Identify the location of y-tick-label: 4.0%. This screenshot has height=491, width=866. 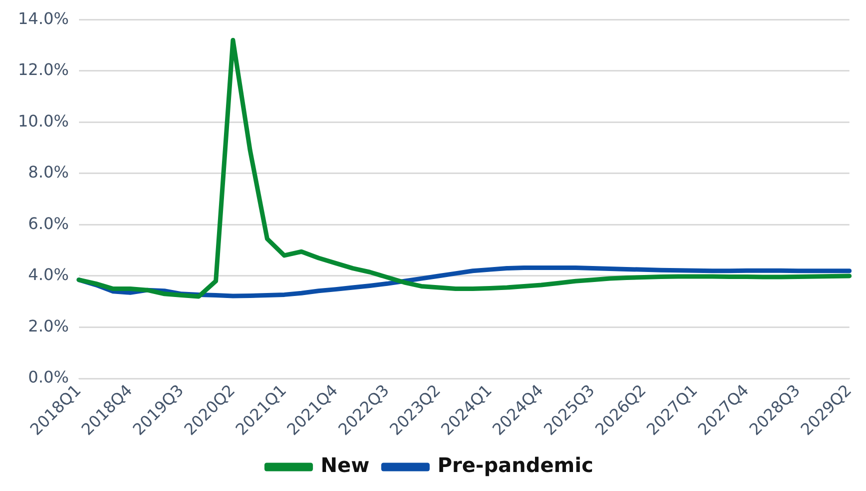
(48, 274).